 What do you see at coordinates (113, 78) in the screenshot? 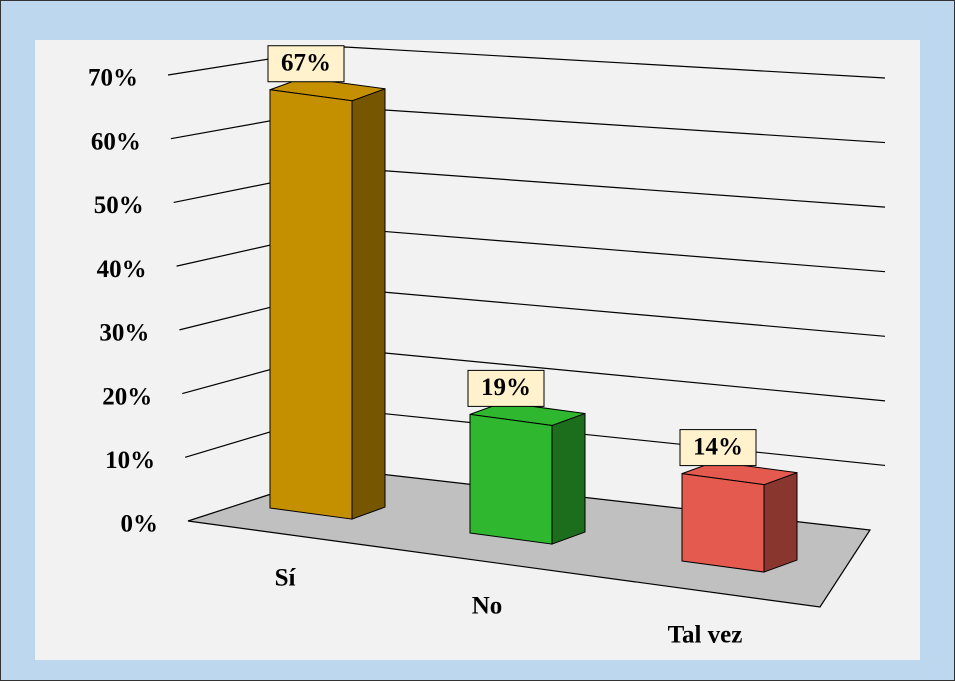
I see `y-tick-label: 70%` at bounding box center [113, 78].